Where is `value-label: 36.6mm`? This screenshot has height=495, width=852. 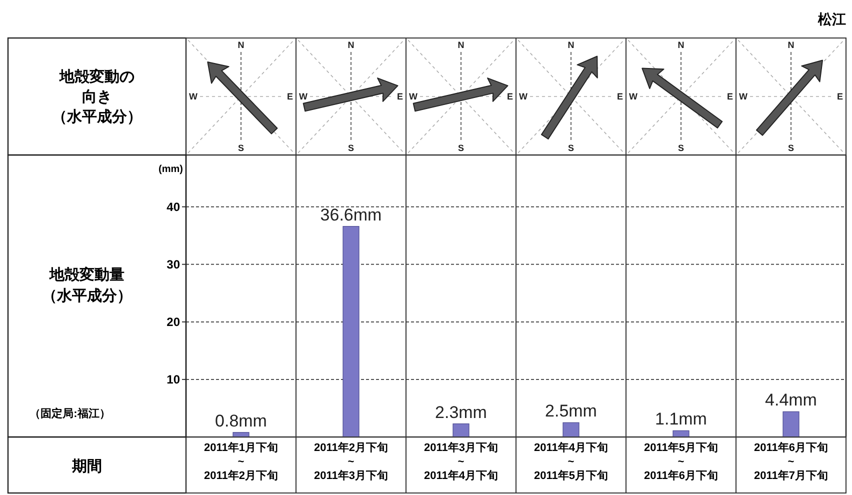
value-label: 36.6mm is located at coordinates (351, 214).